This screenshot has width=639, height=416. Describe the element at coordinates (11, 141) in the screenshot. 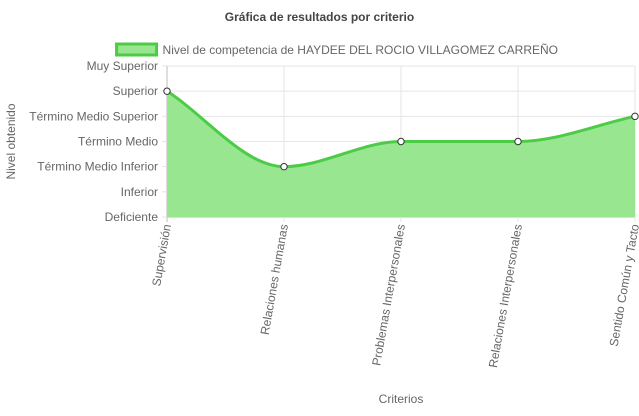

I see `y-axis-label: Nivel obtenido` at that location.